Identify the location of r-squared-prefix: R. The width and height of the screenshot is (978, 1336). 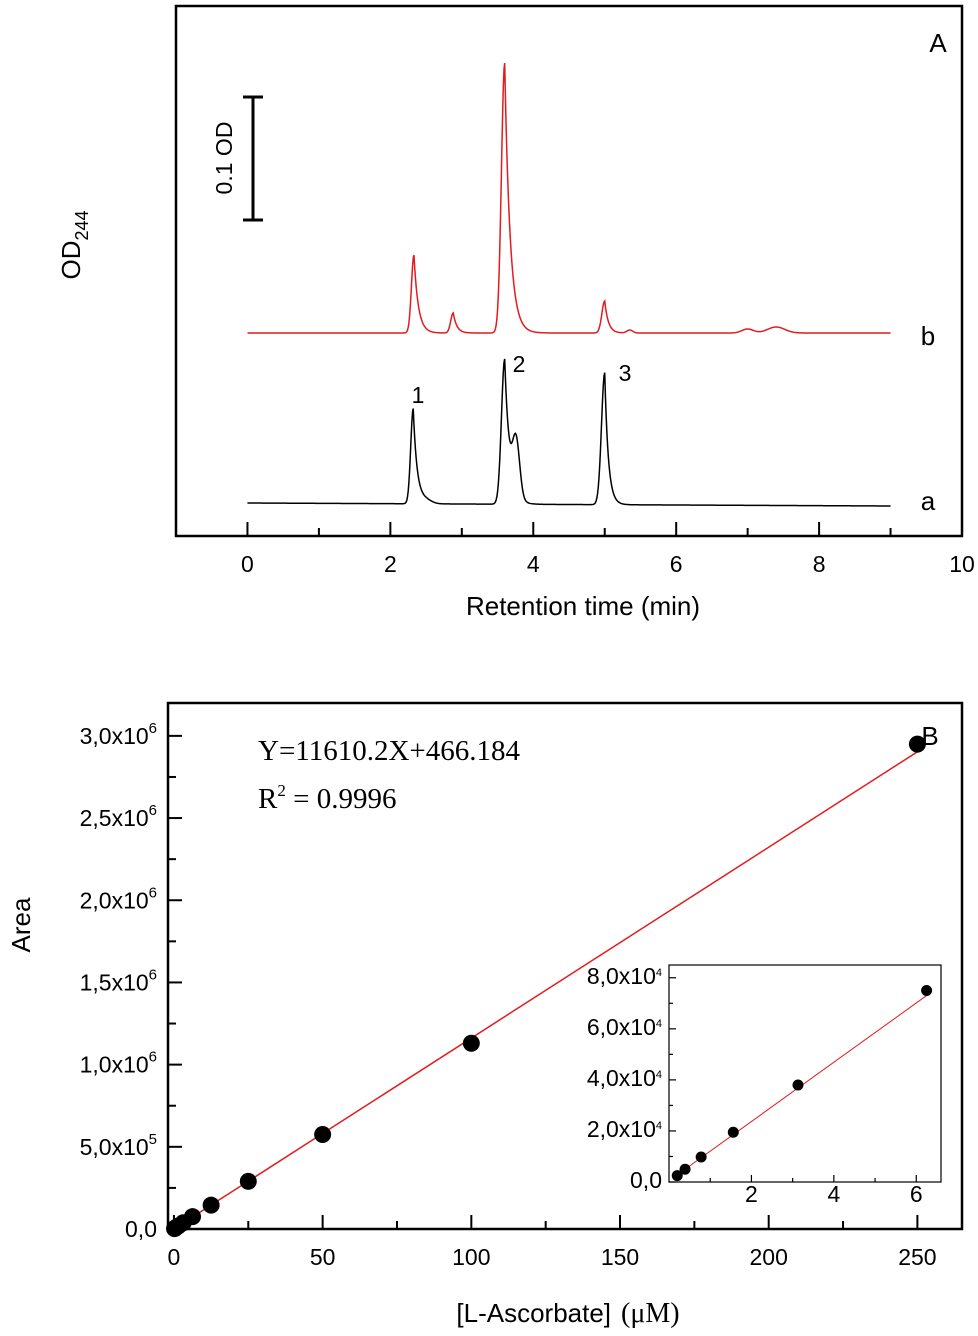
(268, 799).